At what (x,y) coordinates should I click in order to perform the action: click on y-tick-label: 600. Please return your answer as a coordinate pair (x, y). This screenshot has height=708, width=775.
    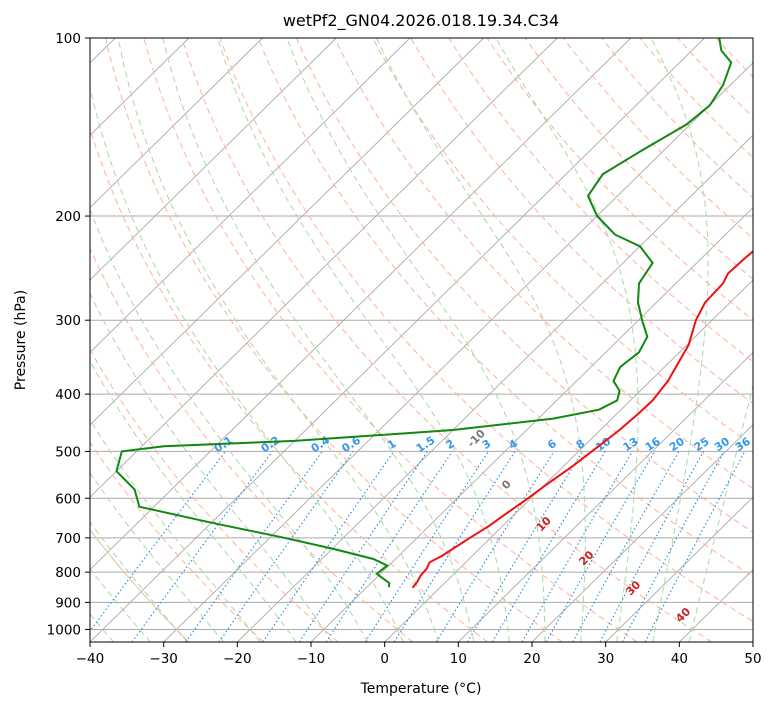
    Looking at the image, I should click on (68, 499).